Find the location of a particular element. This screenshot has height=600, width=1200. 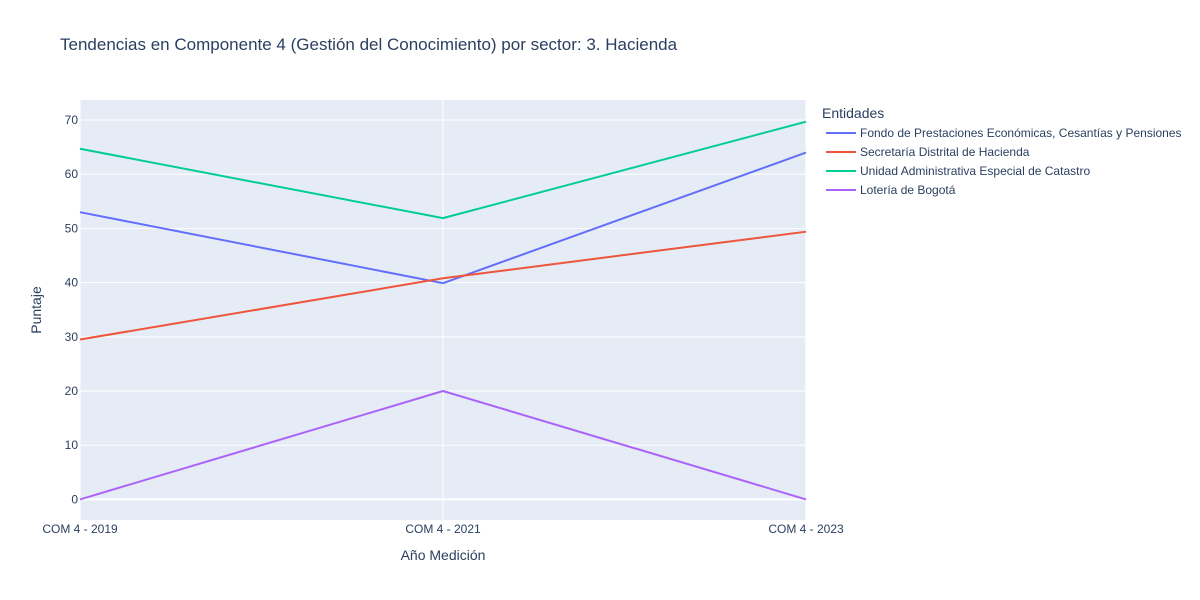

y-tick-label: 70 is located at coordinates (72, 120).